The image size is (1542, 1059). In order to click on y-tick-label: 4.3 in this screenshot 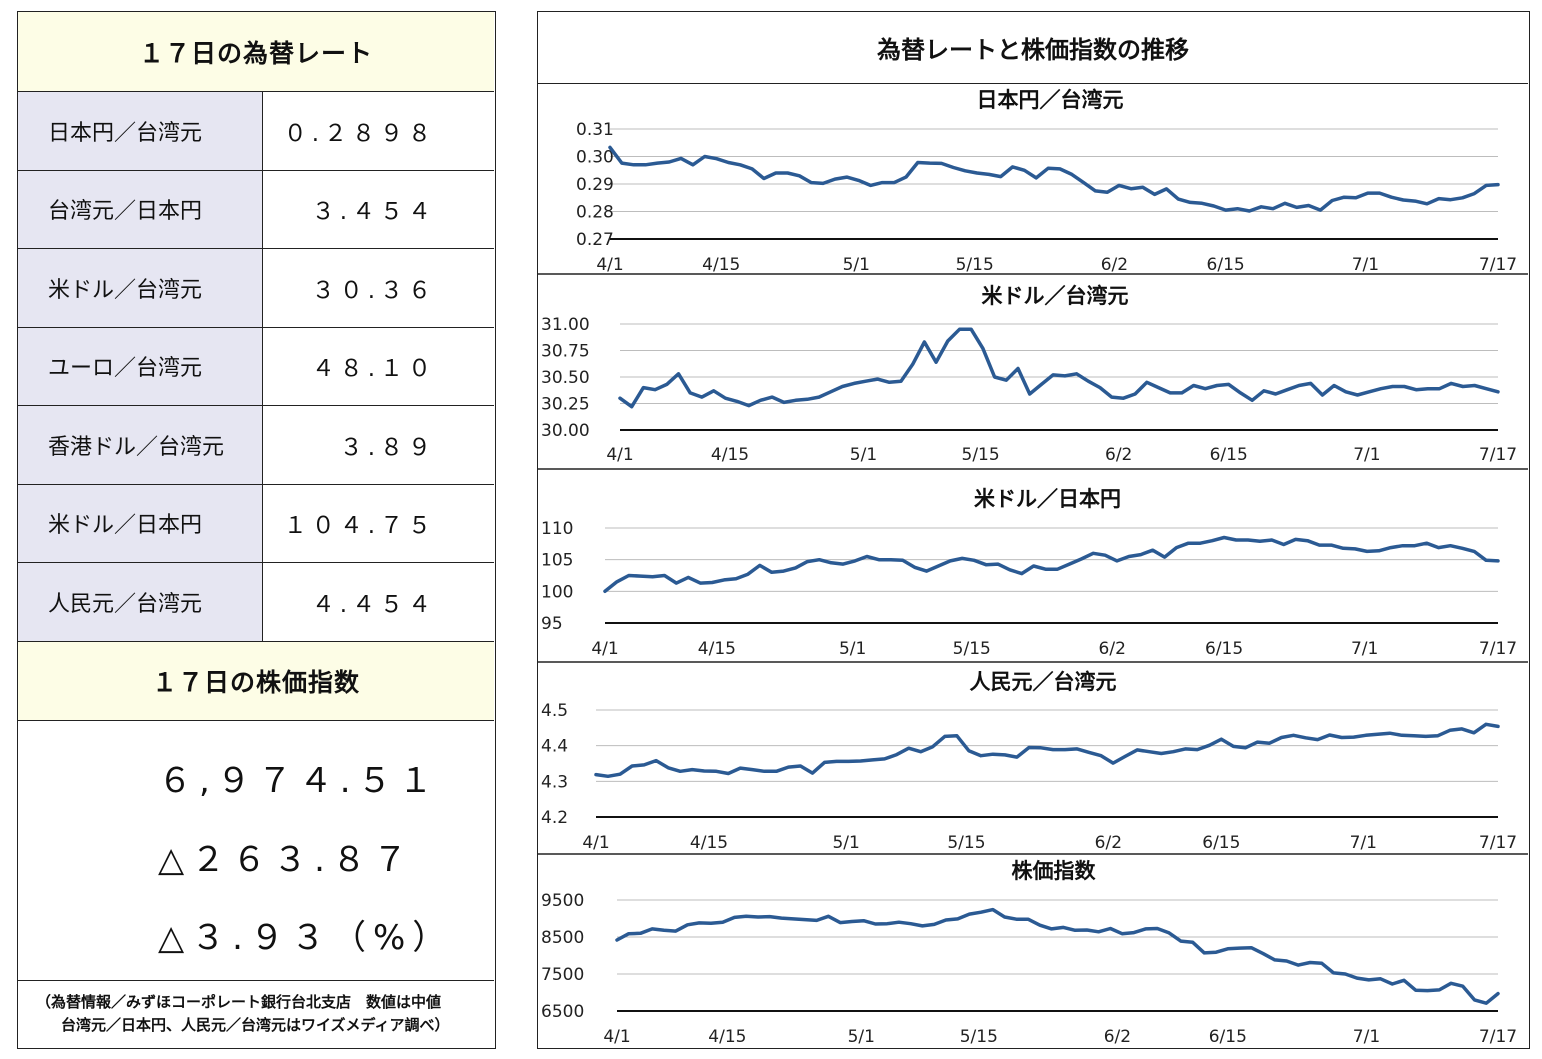, I will do `click(554, 782)`.